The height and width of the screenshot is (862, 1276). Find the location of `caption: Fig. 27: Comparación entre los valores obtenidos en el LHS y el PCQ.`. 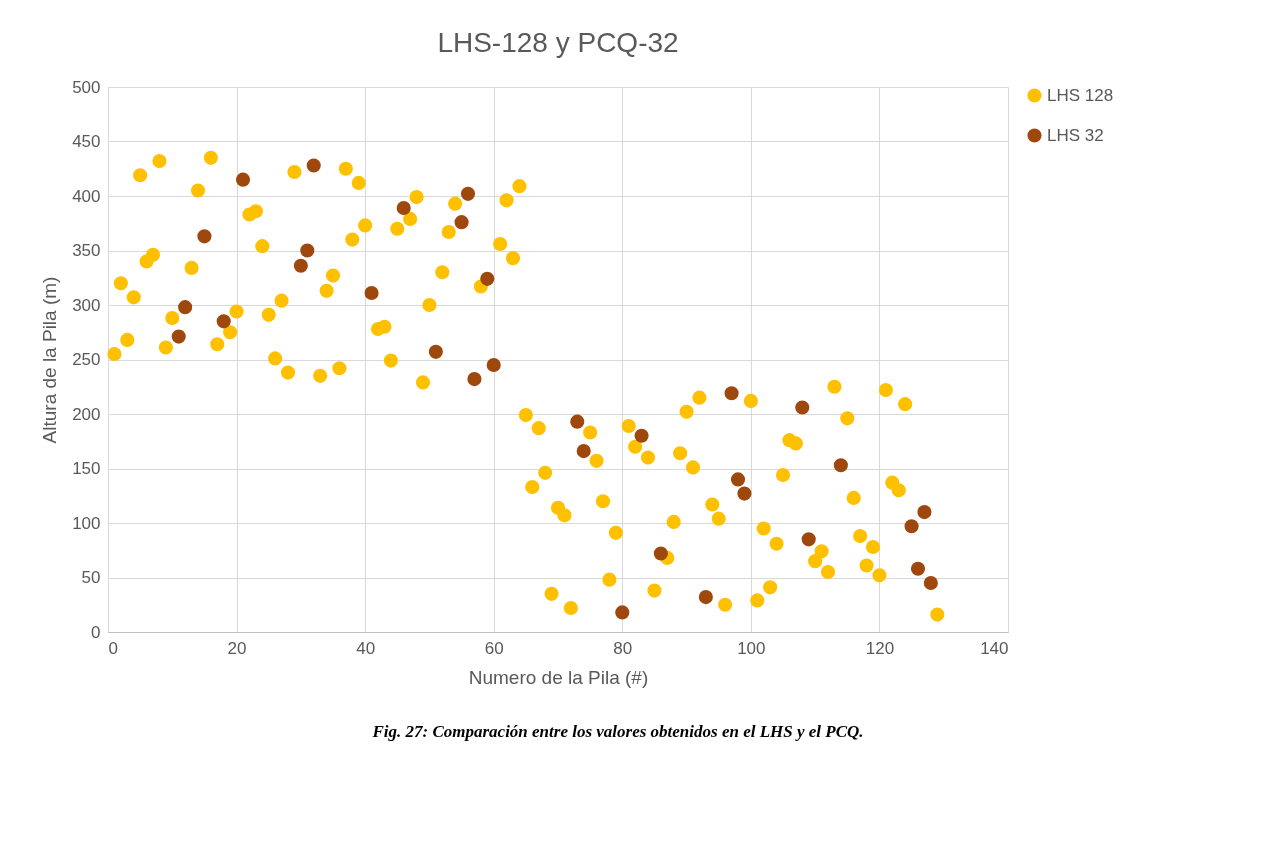

caption: Fig. 27: Comparación entre los valores obtenidos en el LHS y el PCQ. is located at coordinates (617, 731).